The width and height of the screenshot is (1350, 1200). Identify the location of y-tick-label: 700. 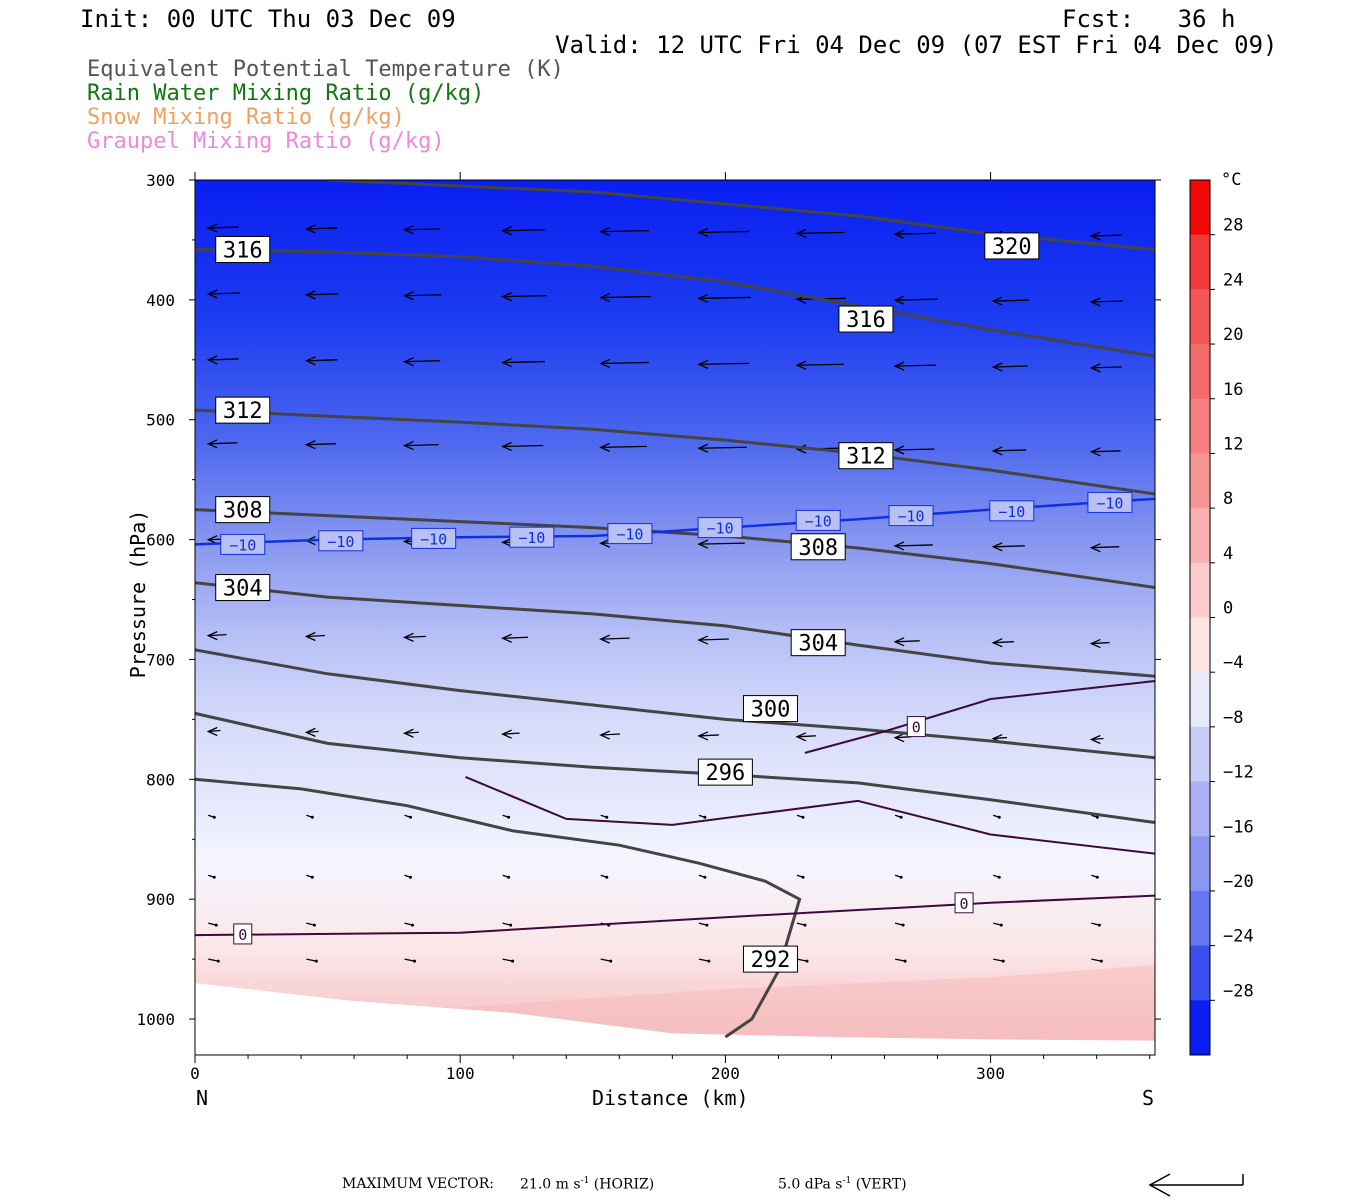
(160, 659).